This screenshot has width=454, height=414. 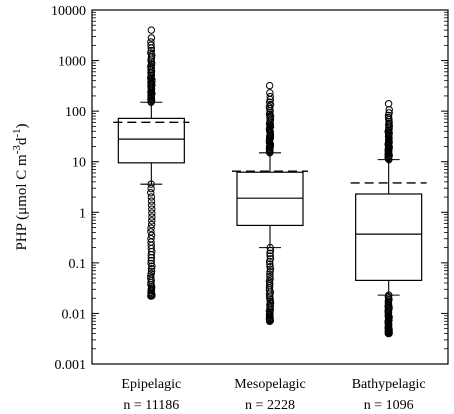 I want to click on box-group-bathypelagic, so click(x=388, y=219).